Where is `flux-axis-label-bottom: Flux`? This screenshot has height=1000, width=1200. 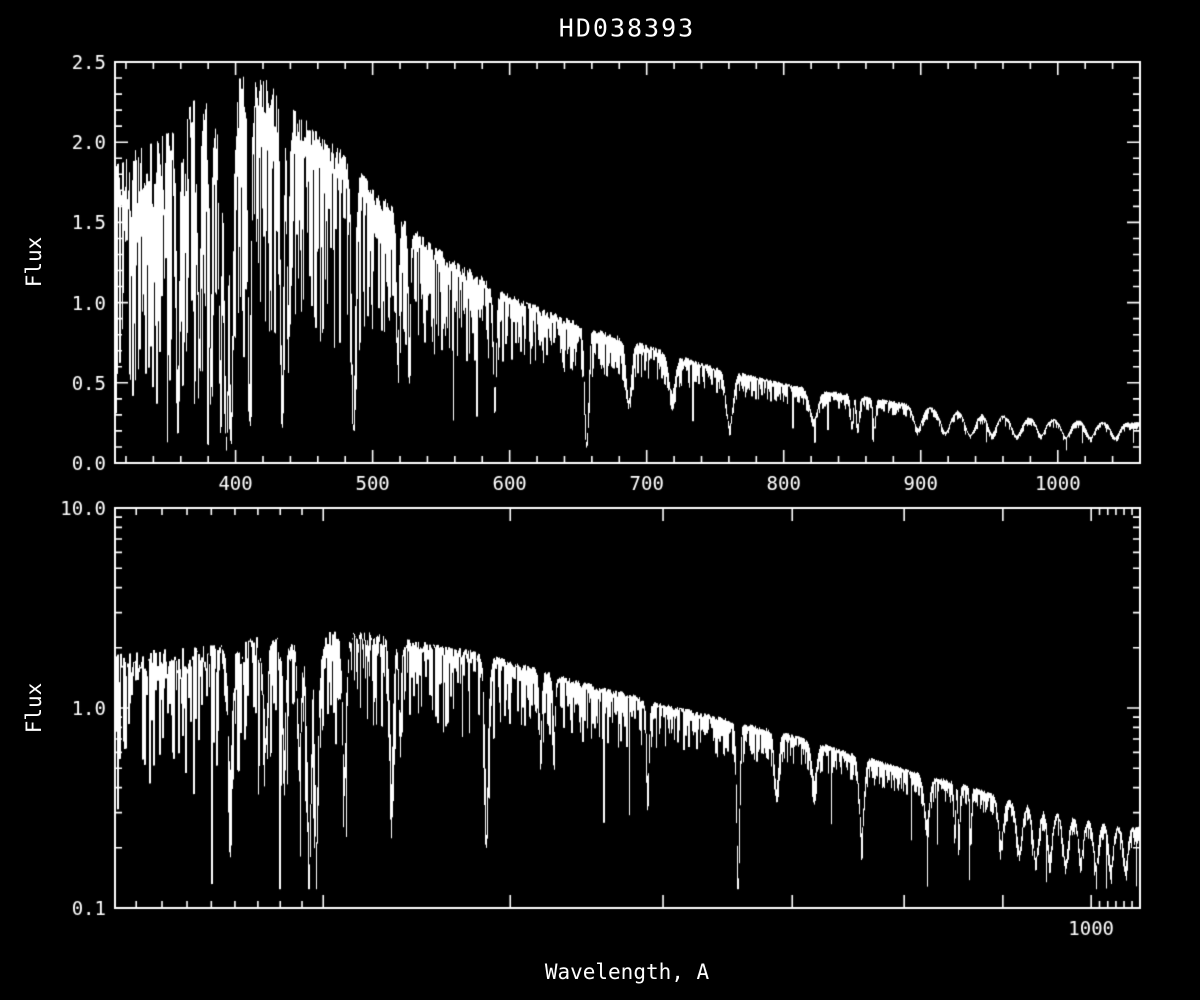
flux-axis-label-bottom: Flux is located at coordinates (34, 708).